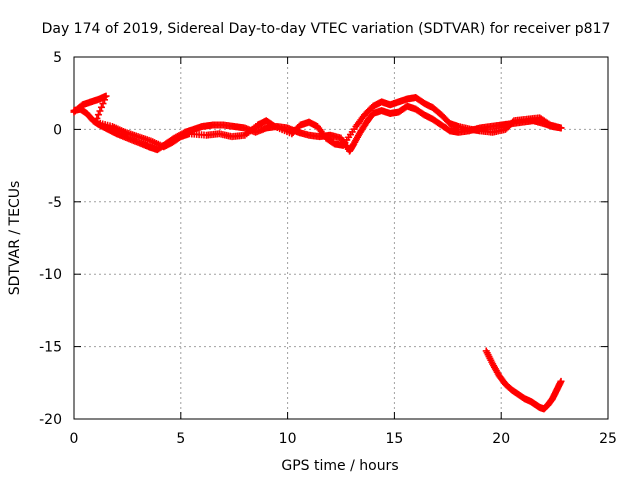  What do you see at coordinates (180, 439) in the screenshot?
I see `x-tick-label: 5` at bounding box center [180, 439].